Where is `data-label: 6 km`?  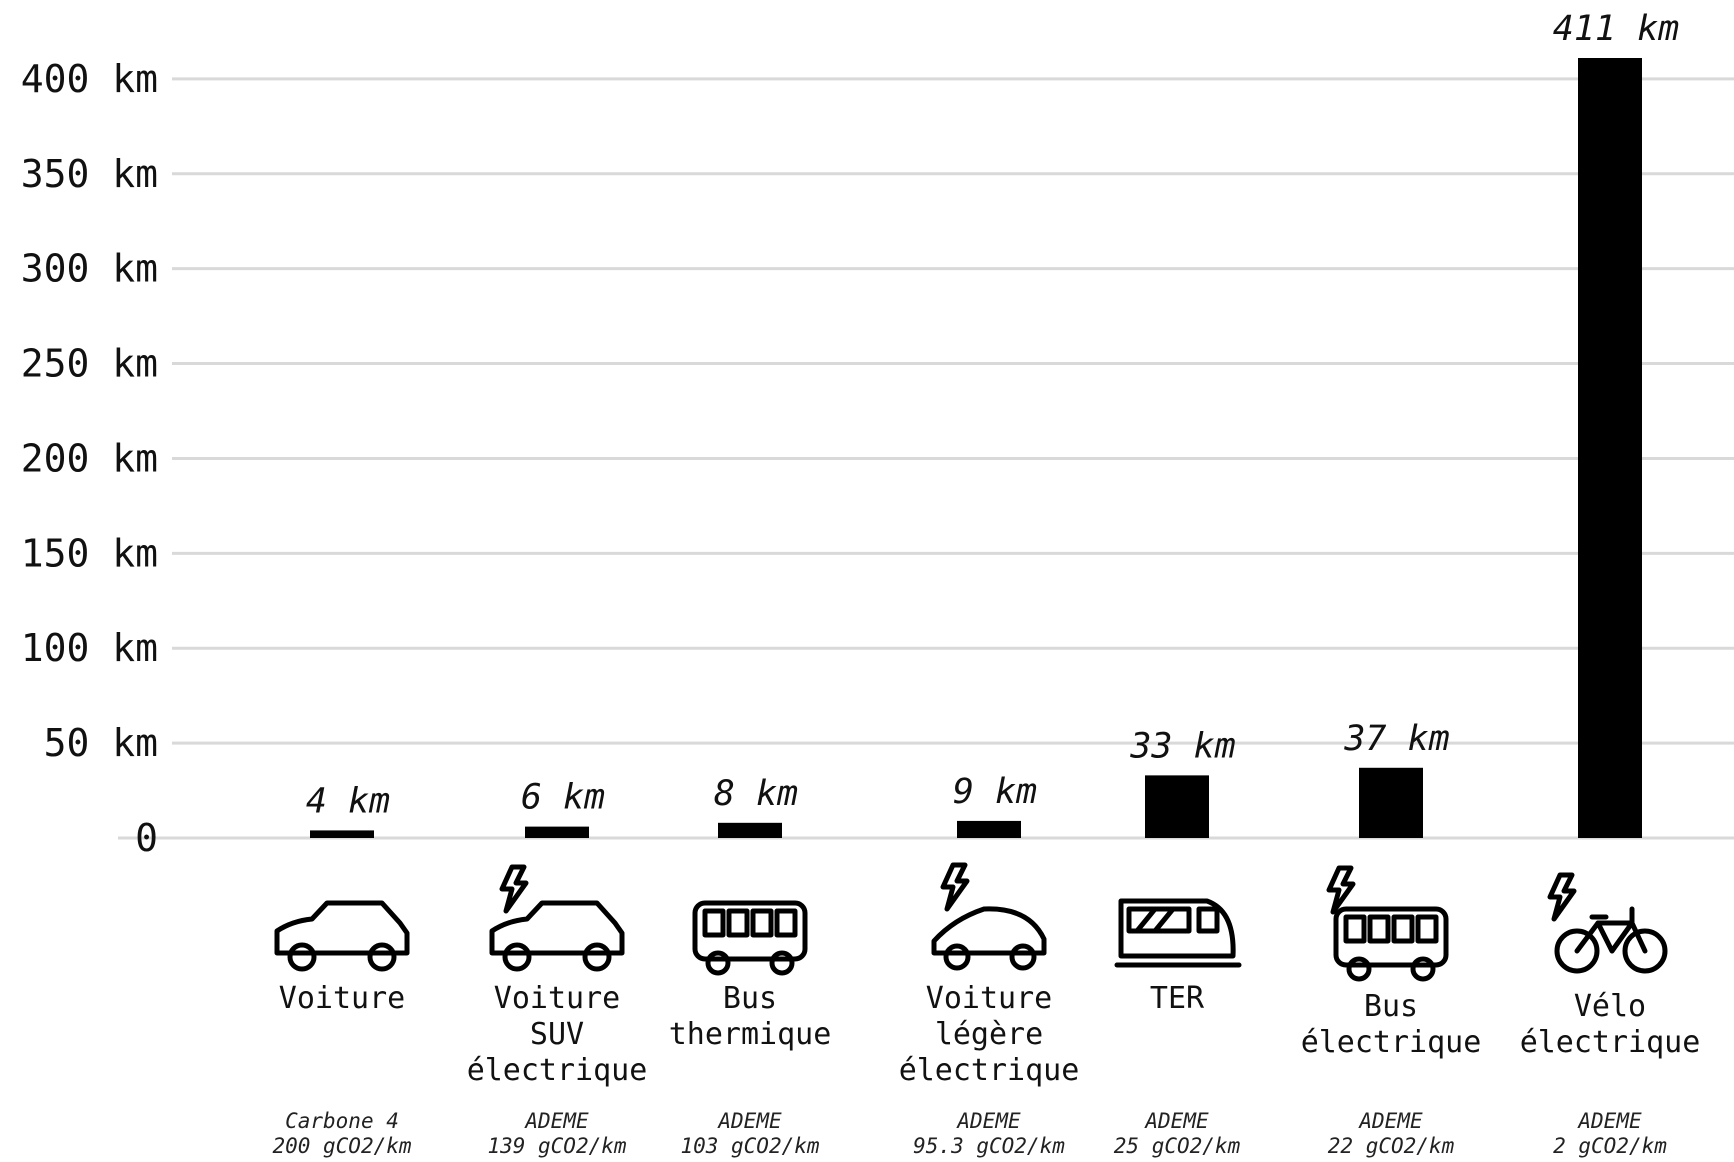 data-label: 6 km is located at coordinates (563, 798).